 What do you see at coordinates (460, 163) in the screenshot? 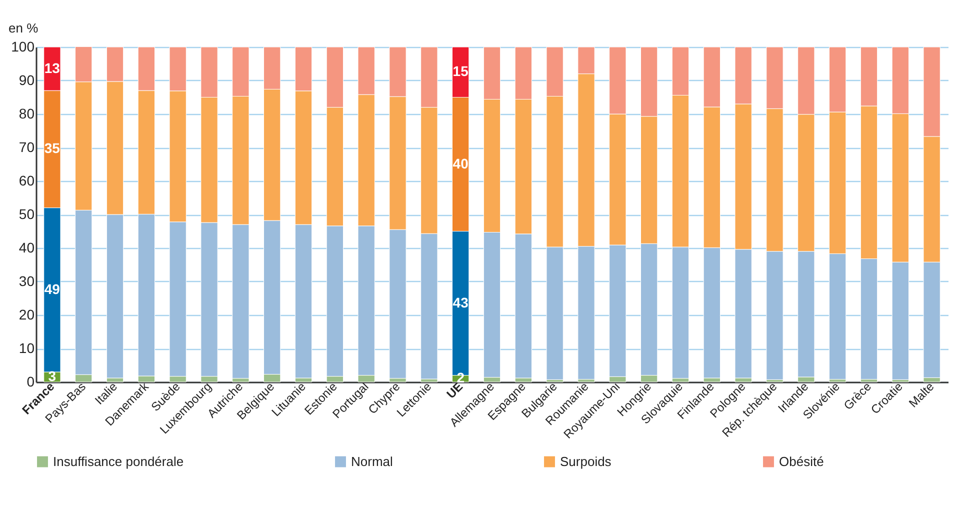
I see `data-label: 40` at bounding box center [460, 163].